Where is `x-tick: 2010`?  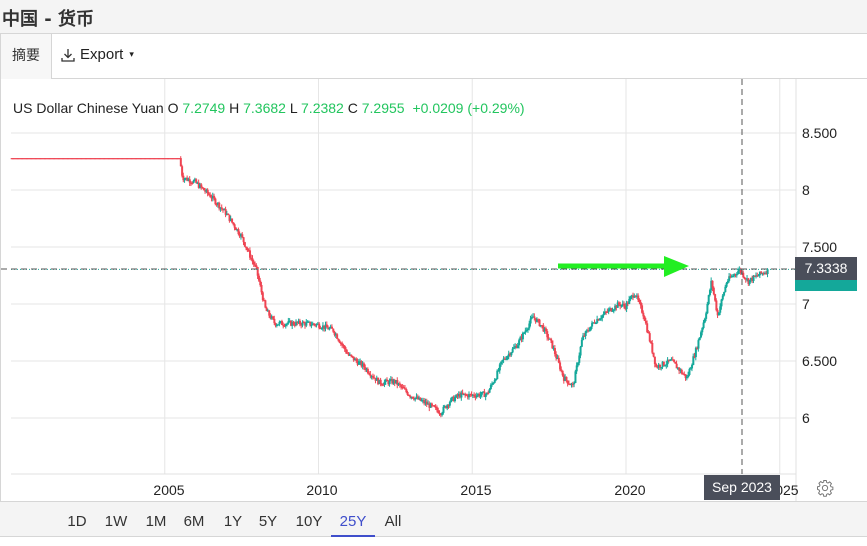 x-tick: 2010 is located at coordinates (322, 490).